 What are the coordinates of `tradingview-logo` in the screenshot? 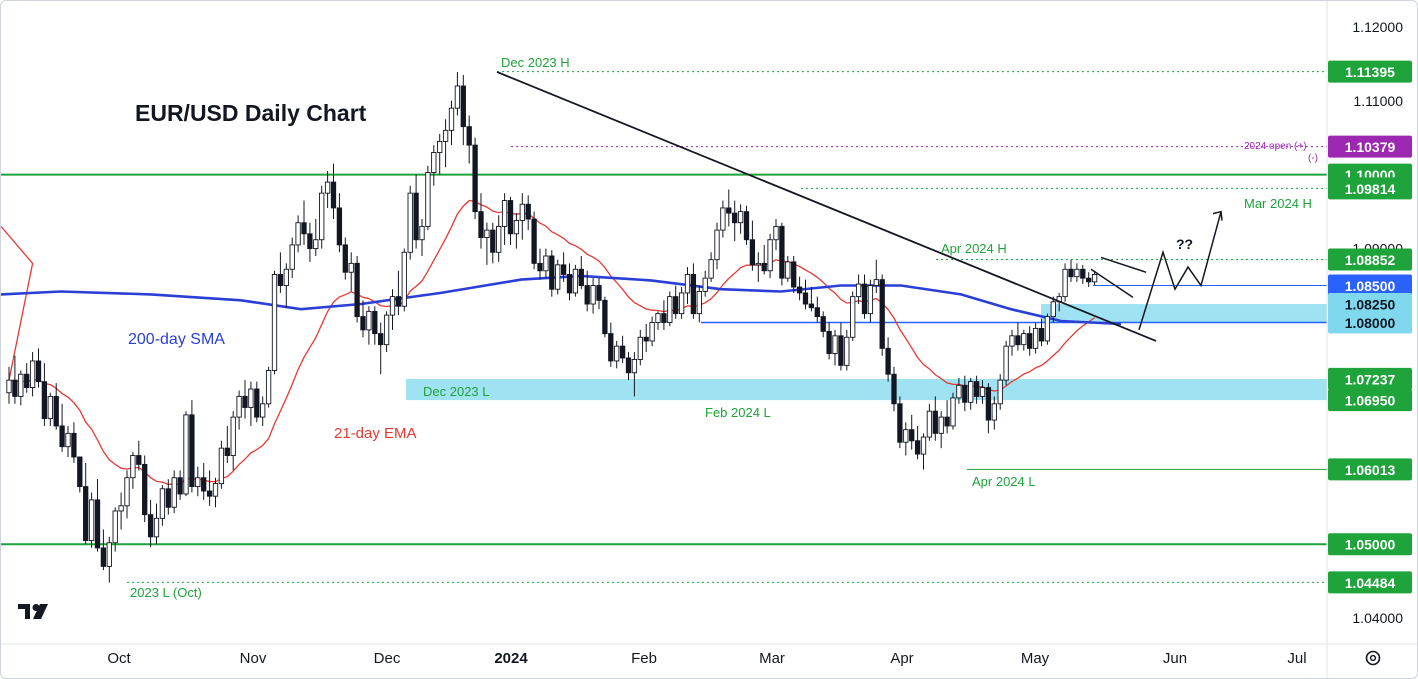 It's located at (33, 611).